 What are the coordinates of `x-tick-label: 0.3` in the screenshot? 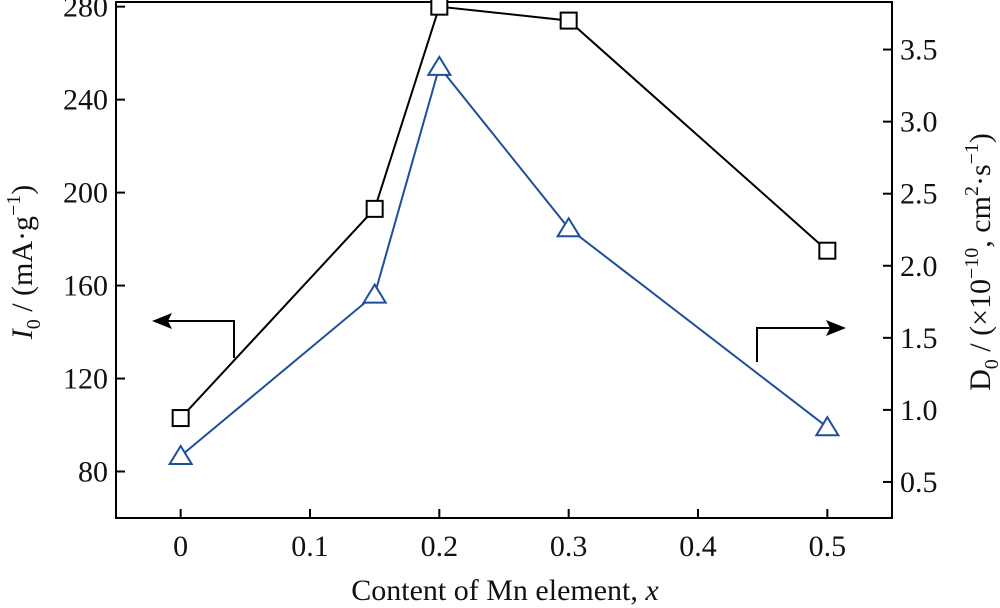 It's located at (569, 546).